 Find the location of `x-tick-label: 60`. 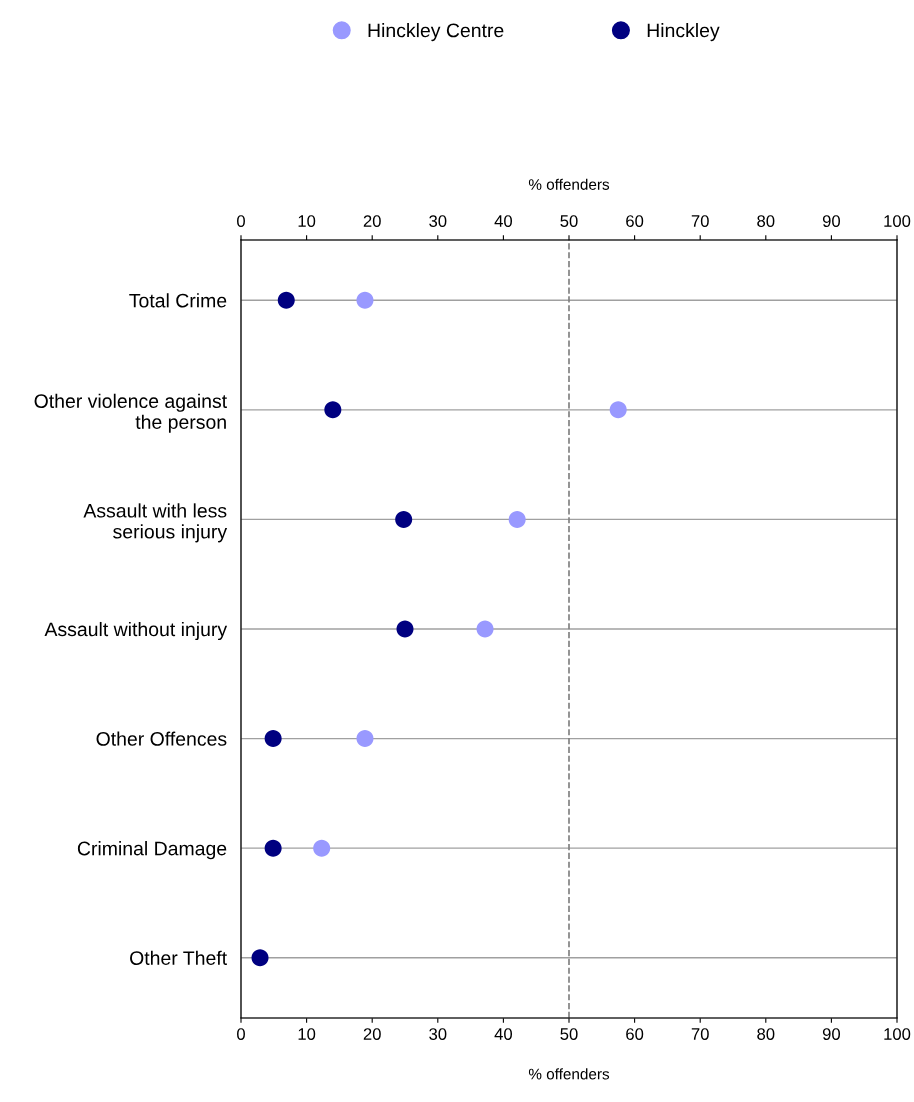

x-tick-label: 60 is located at coordinates (635, 1034).